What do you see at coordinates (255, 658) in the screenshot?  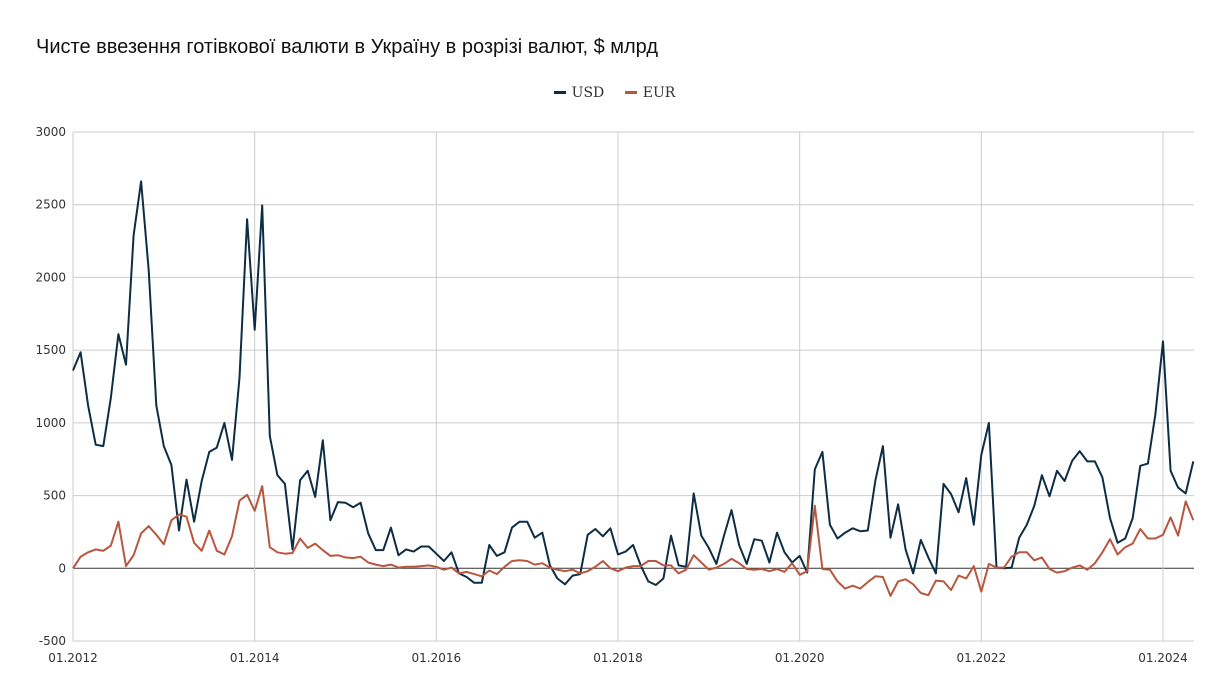 I see `x-tick-label: 01.2014` at bounding box center [255, 658].